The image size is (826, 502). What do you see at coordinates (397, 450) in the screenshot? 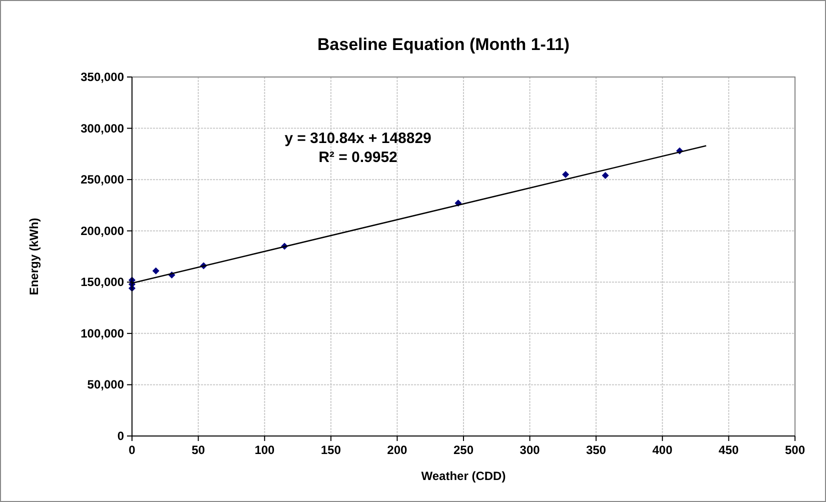
I see `x-tick-label: 200` at bounding box center [397, 450].